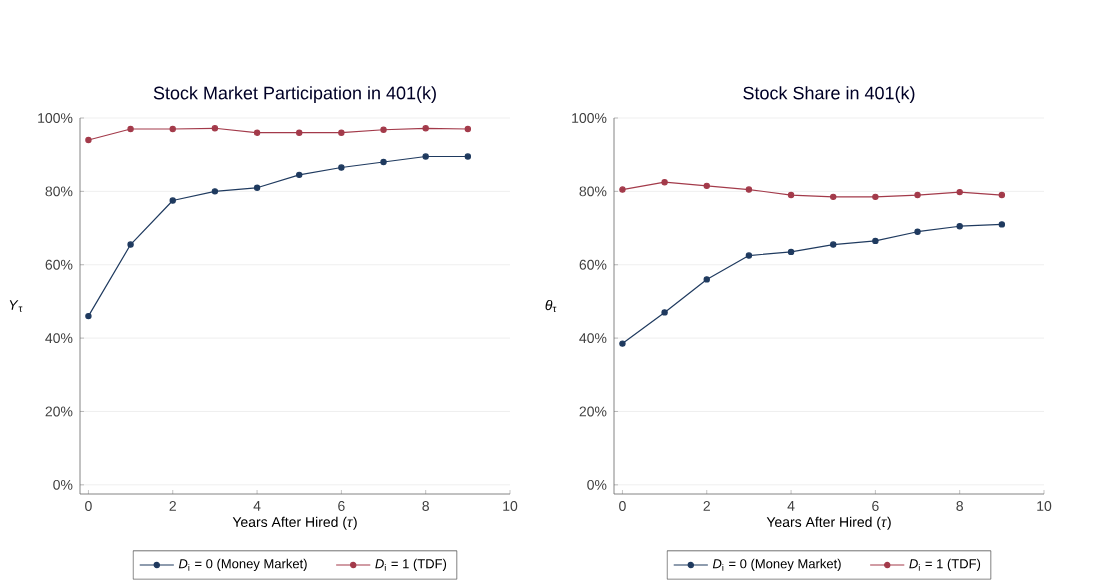 The width and height of the screenshot is (1102, 580). What do you see at coordinates (294, 95) in the screenshot?
I see `chart-title: Stock Market Participation in 401(k)` at bounding box center [294, 95].